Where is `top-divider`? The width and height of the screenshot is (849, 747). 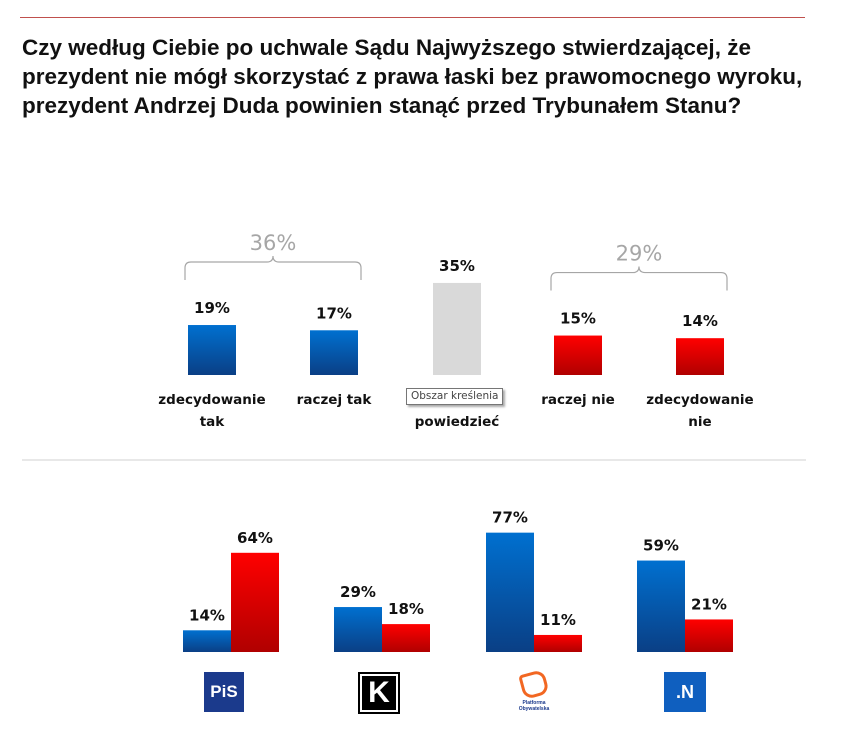 top-divider is located at coordinates (412, 17).